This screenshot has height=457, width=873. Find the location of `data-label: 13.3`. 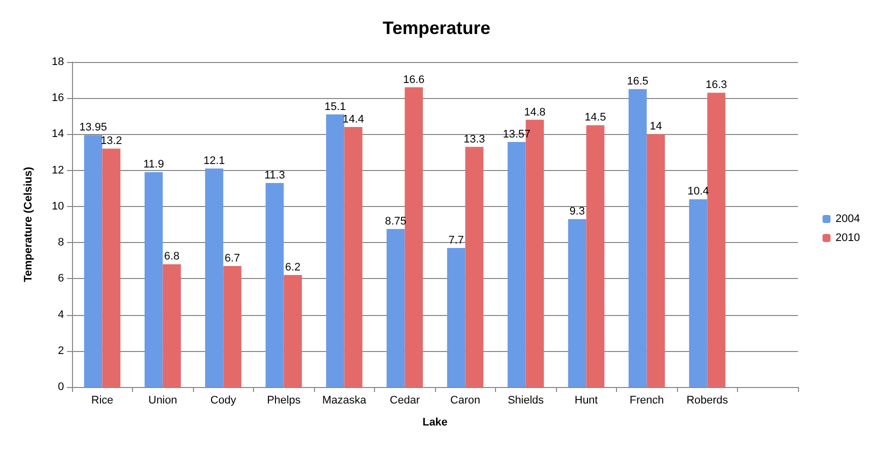

data-label: 13.3 is located at coordinates (475, 139).